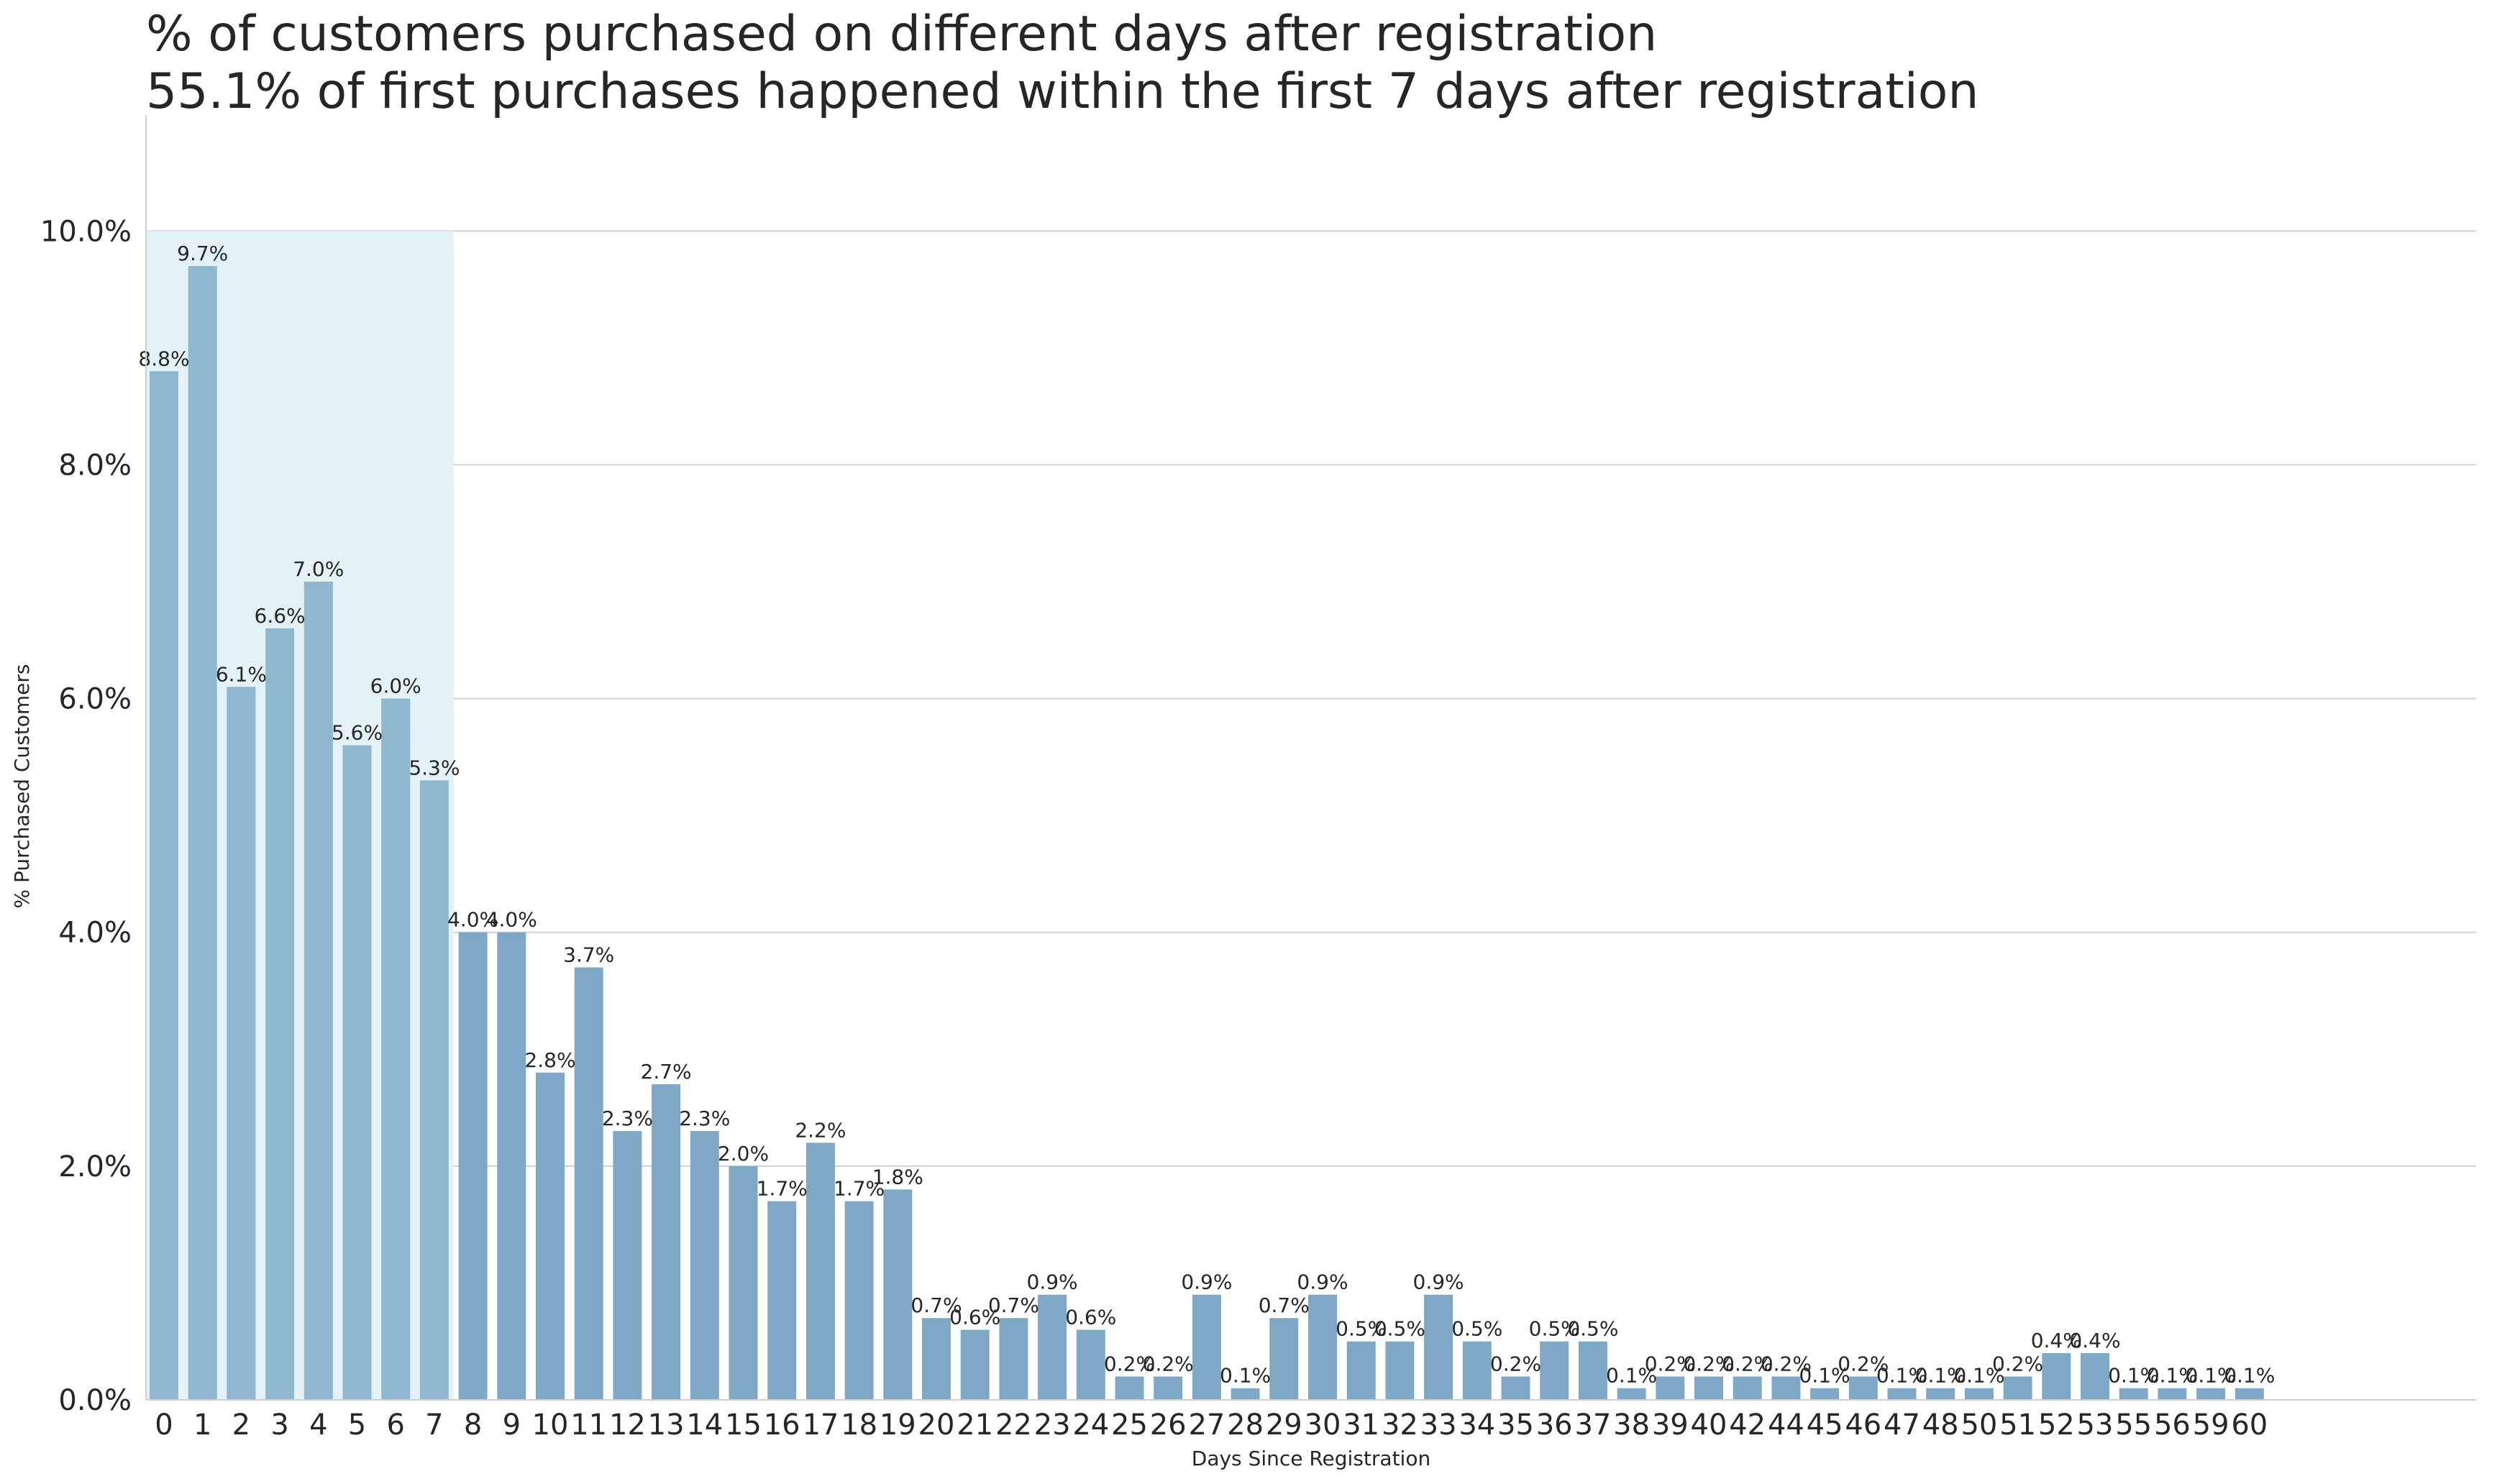 The image size is (2515, 1484). What do you see at coordinates (395, 686) in the screenshot?
I see `bar-value-label: 6.0%` at bounding box center [395, 686].